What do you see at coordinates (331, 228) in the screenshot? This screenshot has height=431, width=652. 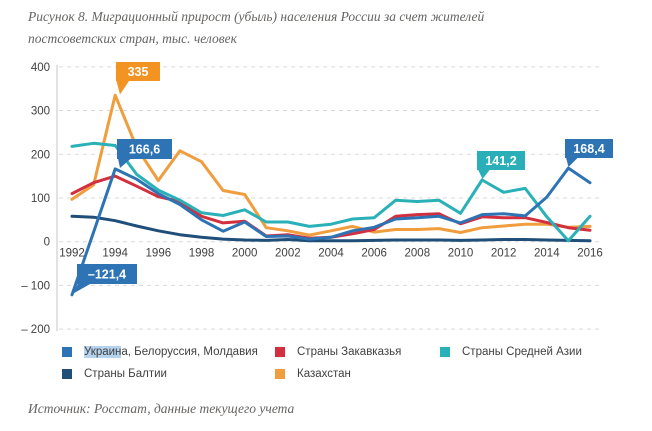 I see `series-line-baltic-states` at bounding box center [331, 228].